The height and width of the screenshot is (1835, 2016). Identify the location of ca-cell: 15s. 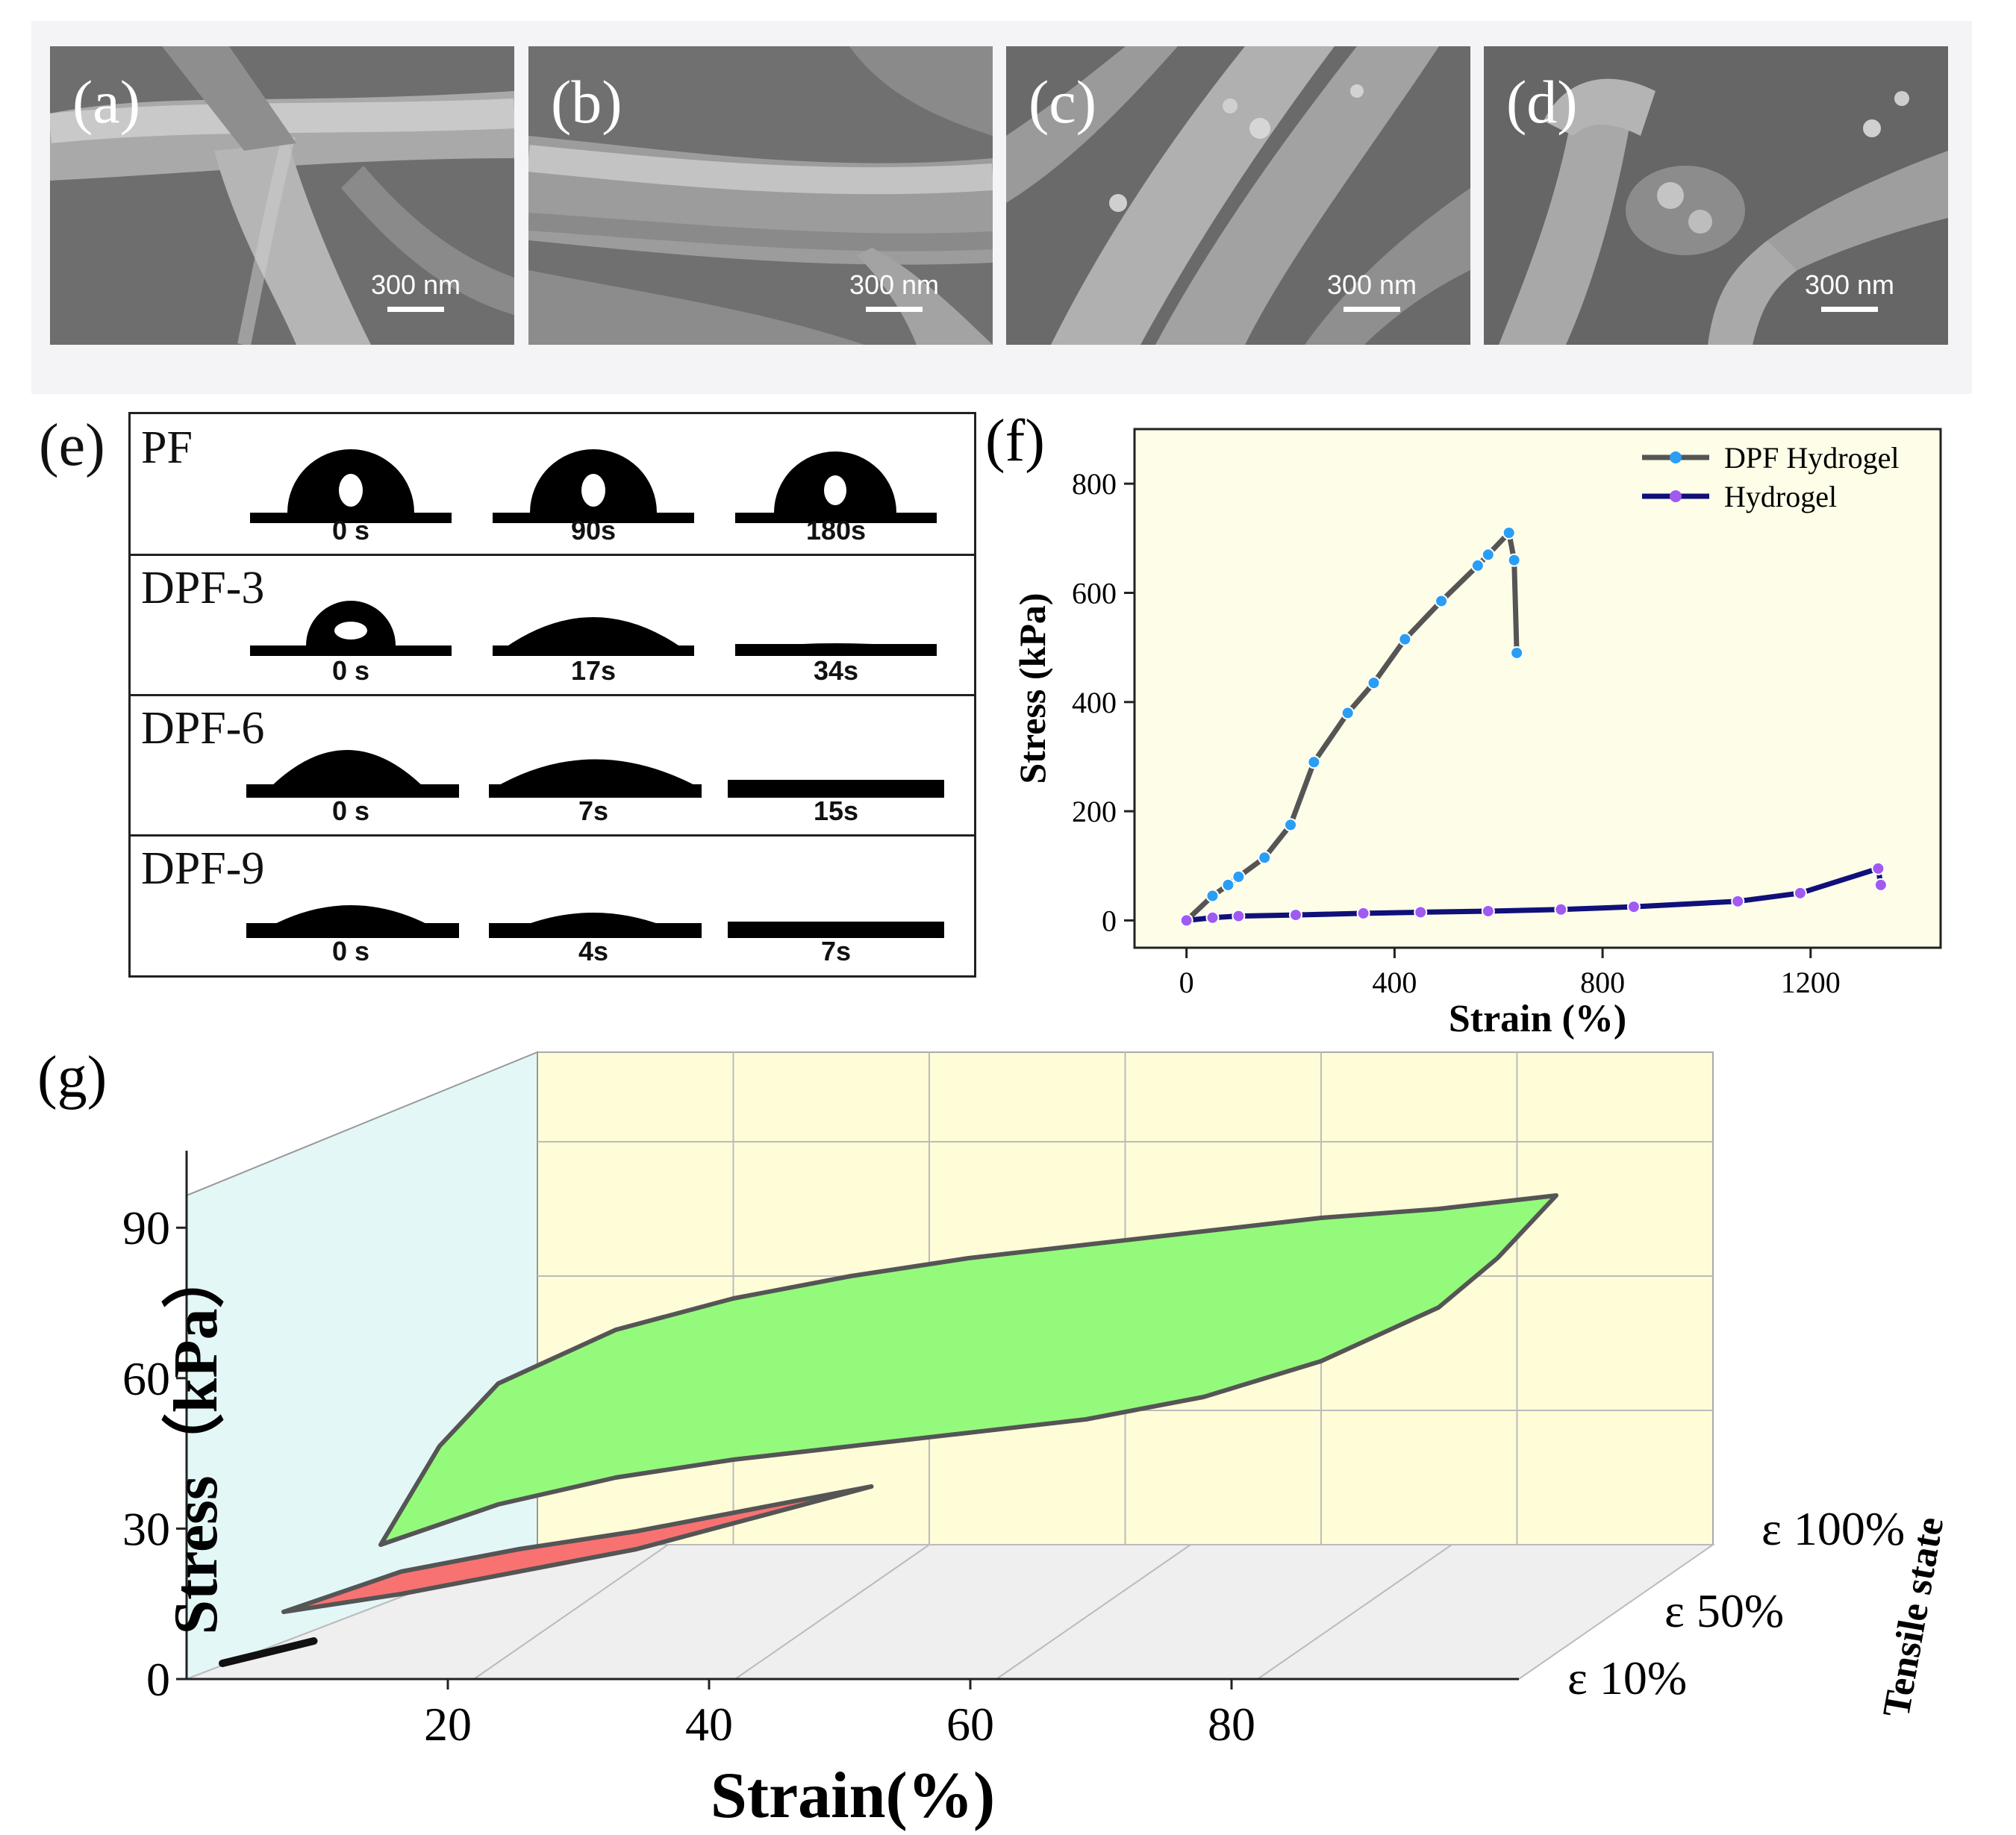
(836, 761).